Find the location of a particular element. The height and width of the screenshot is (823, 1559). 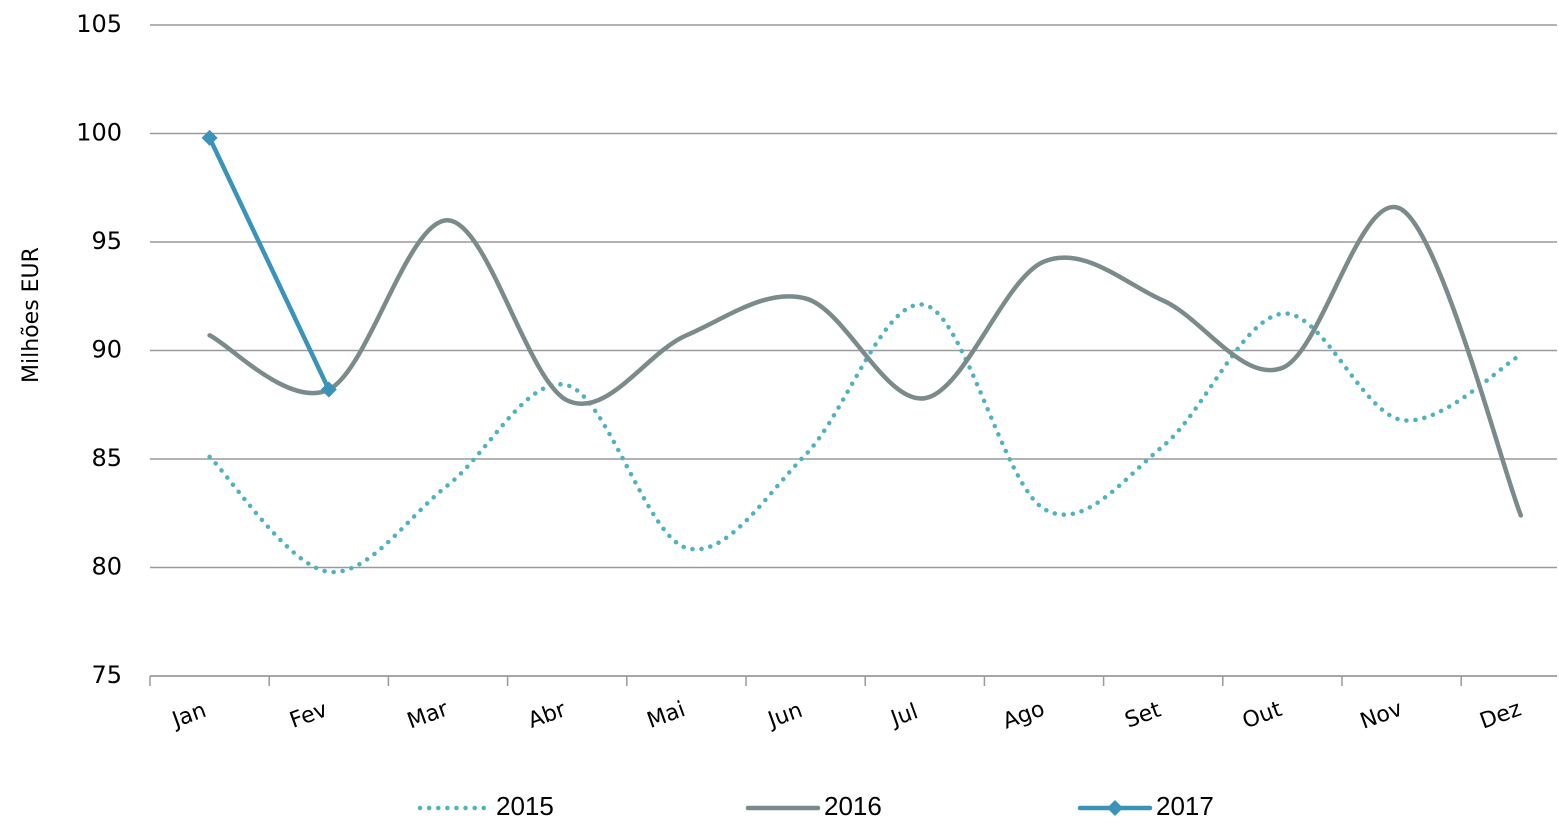

y-tick-label: 80 is located at coordinates (106, 567).